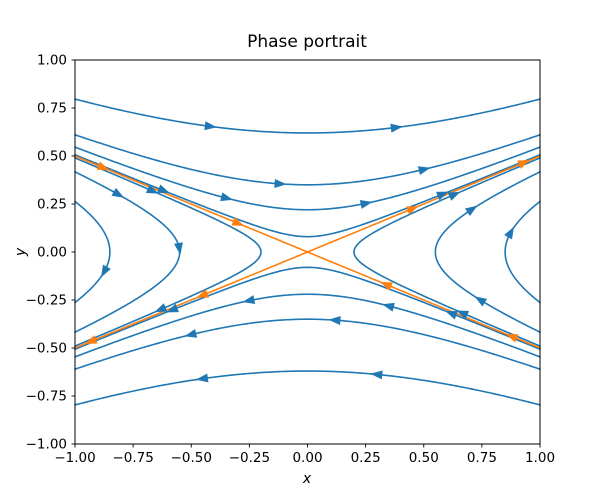  I want to click on x-tick-label: −1.00, so click(74, 458).